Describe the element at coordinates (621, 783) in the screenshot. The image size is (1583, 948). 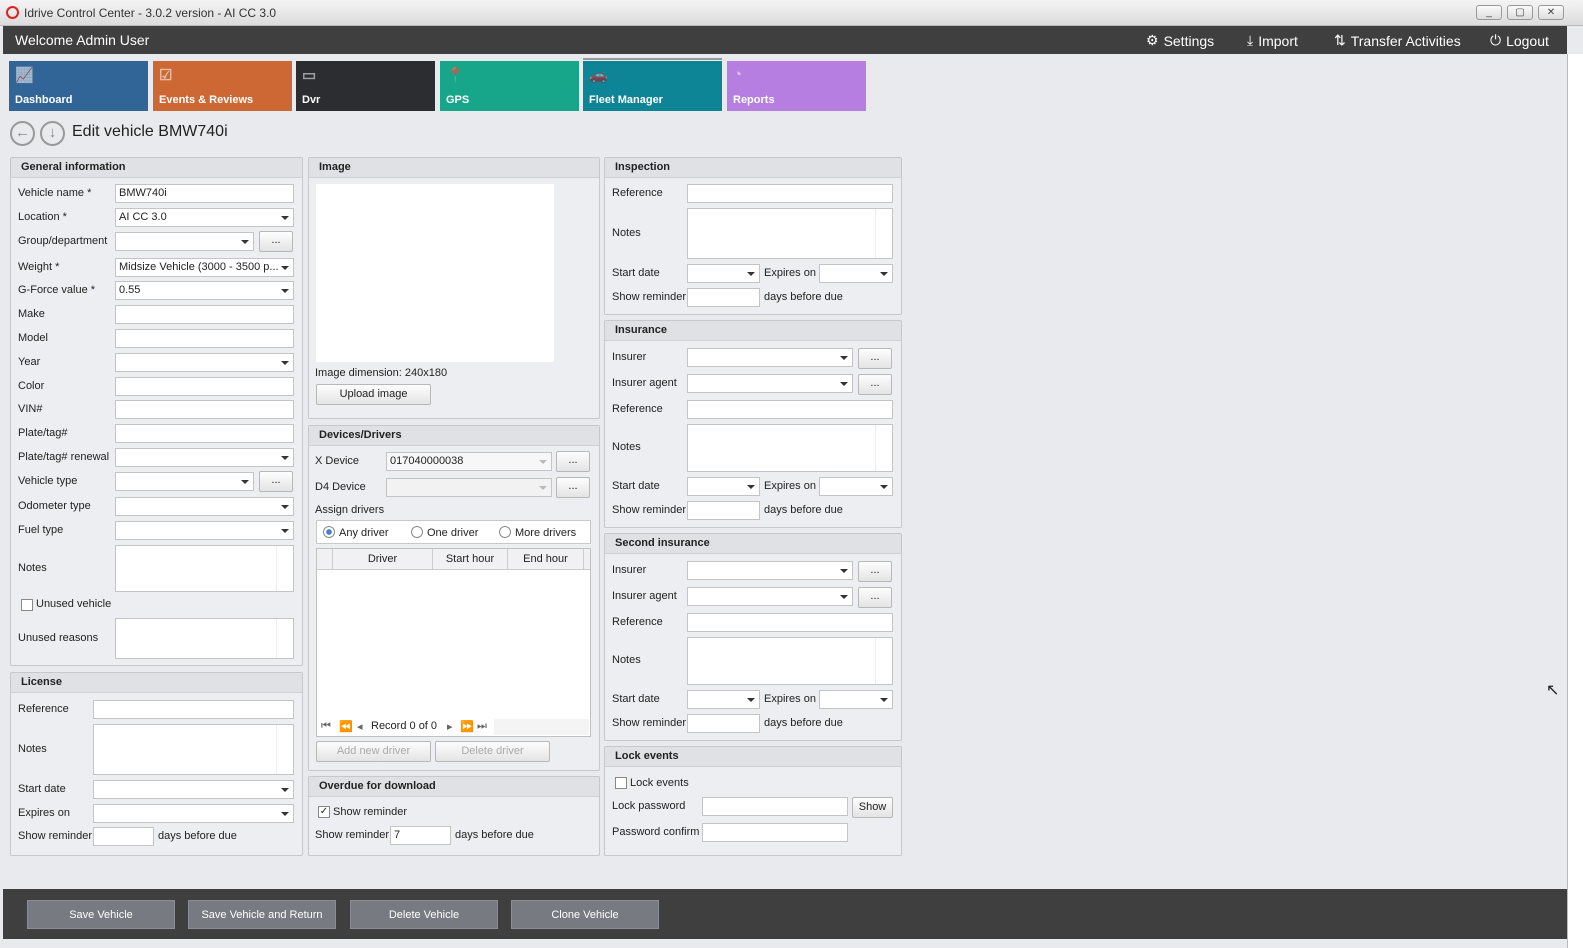
I see `lock-events-checkbox` at that location.